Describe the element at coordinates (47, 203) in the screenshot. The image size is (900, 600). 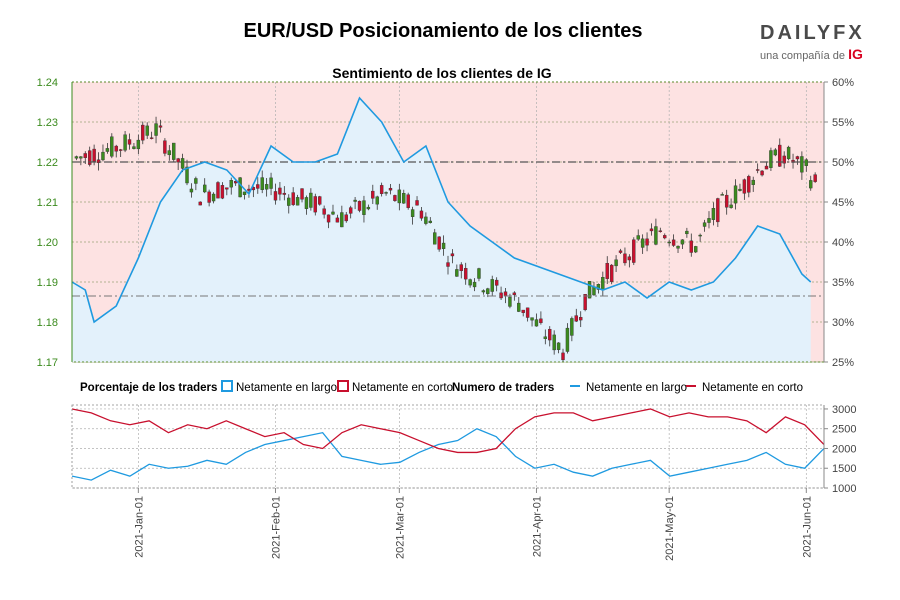
I see `price-tick-label: 1.21` at that location.